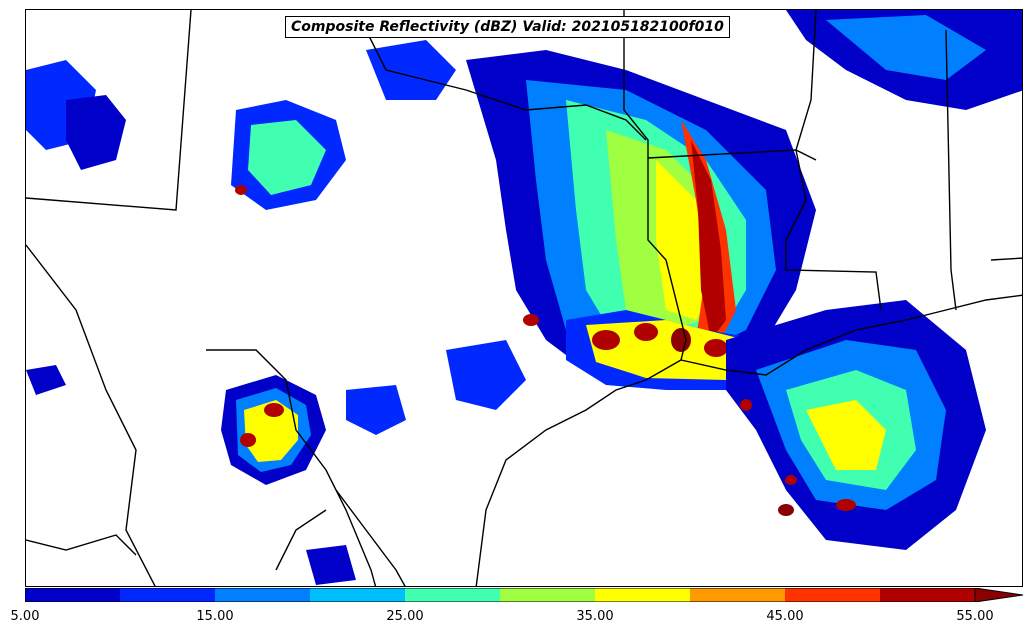 This screenshot has width=1033, height=633. I want to click on colorbar-tick-label: 25.00, so click(405, 616).